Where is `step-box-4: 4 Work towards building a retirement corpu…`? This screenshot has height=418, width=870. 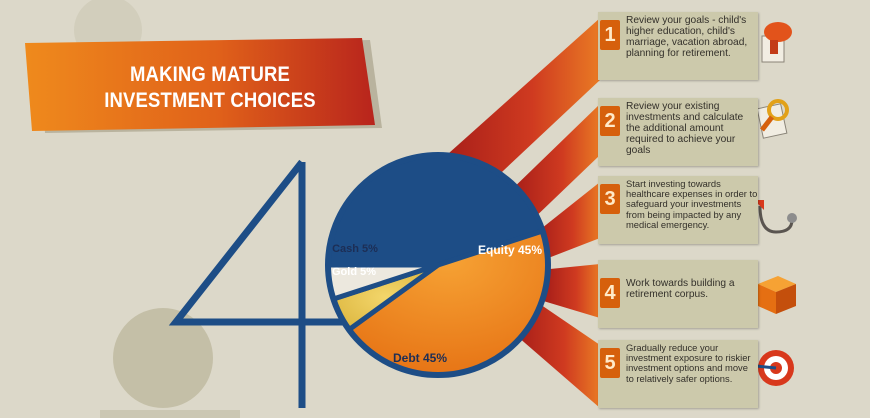 step-box-4: 4 Work towards building a retirement corpu… is located at coordinates (678, 294).